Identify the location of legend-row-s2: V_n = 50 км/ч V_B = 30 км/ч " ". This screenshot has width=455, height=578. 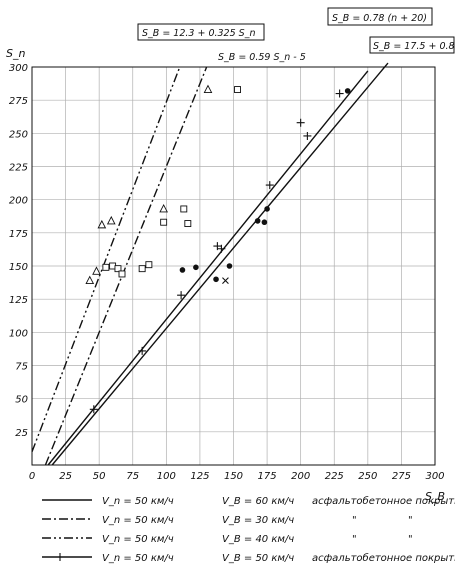
(257, 520).